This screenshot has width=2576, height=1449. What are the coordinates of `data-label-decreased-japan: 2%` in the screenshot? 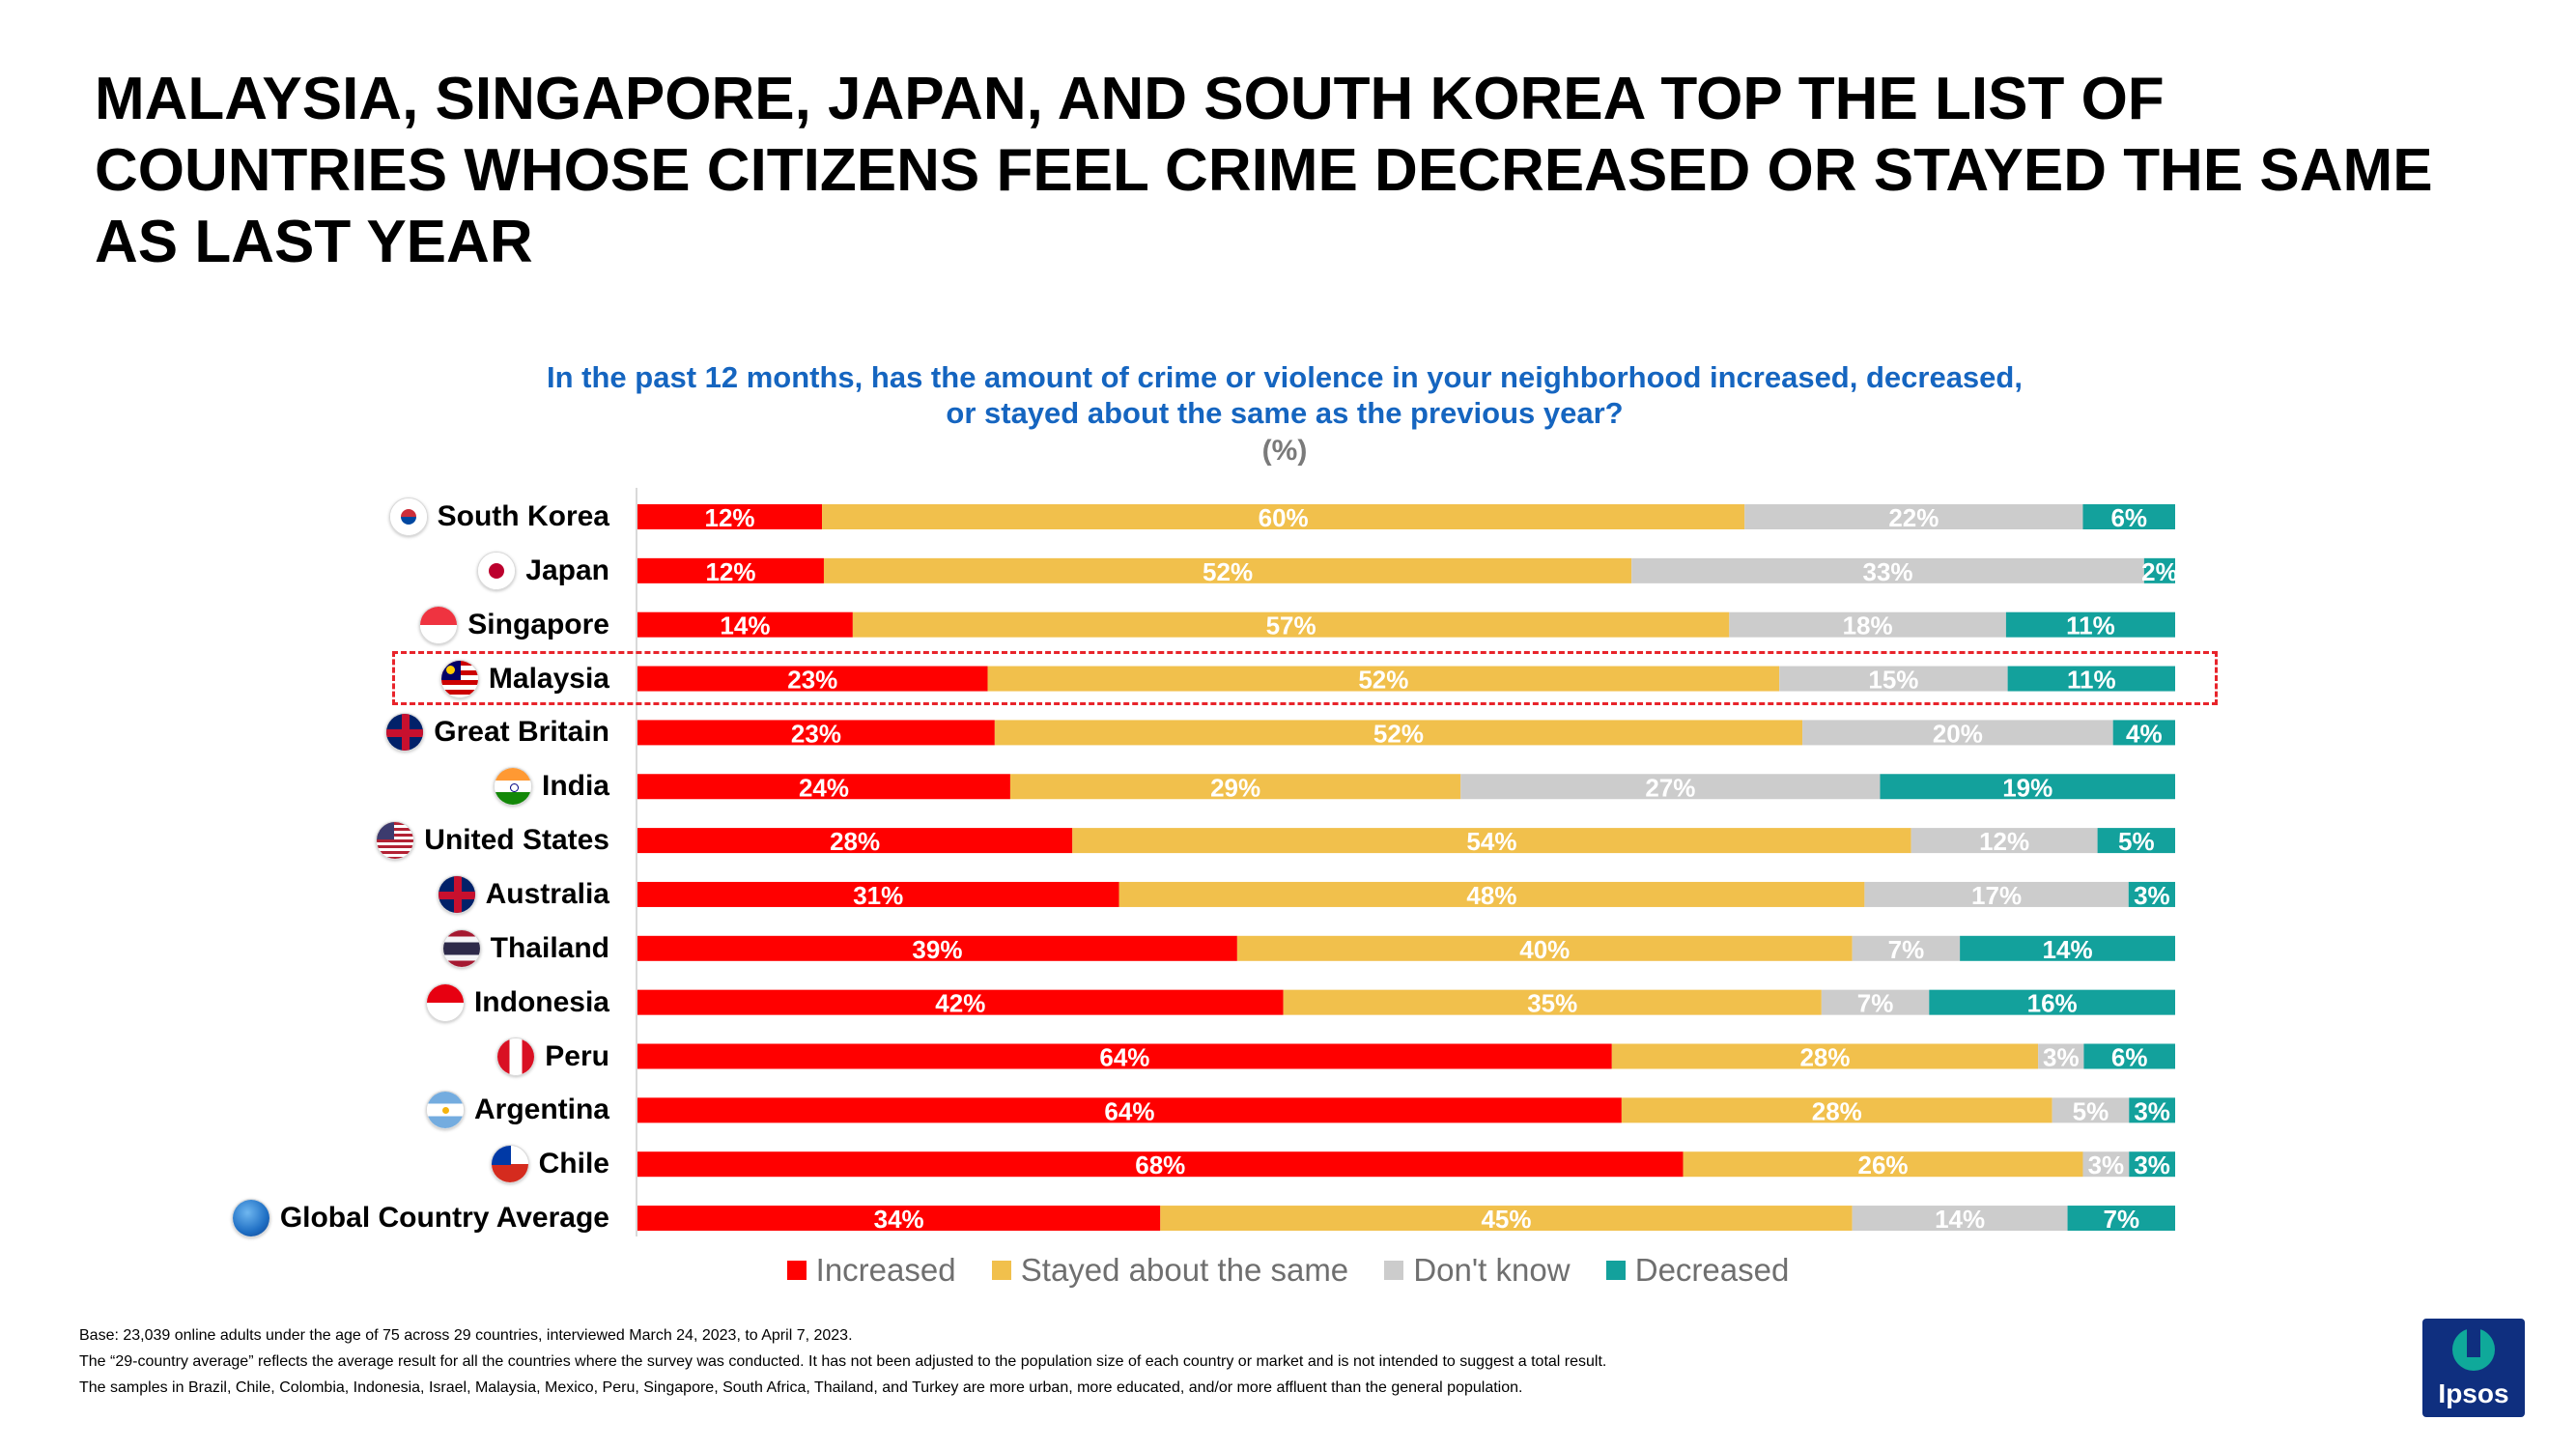 It's located at (2159, 571).